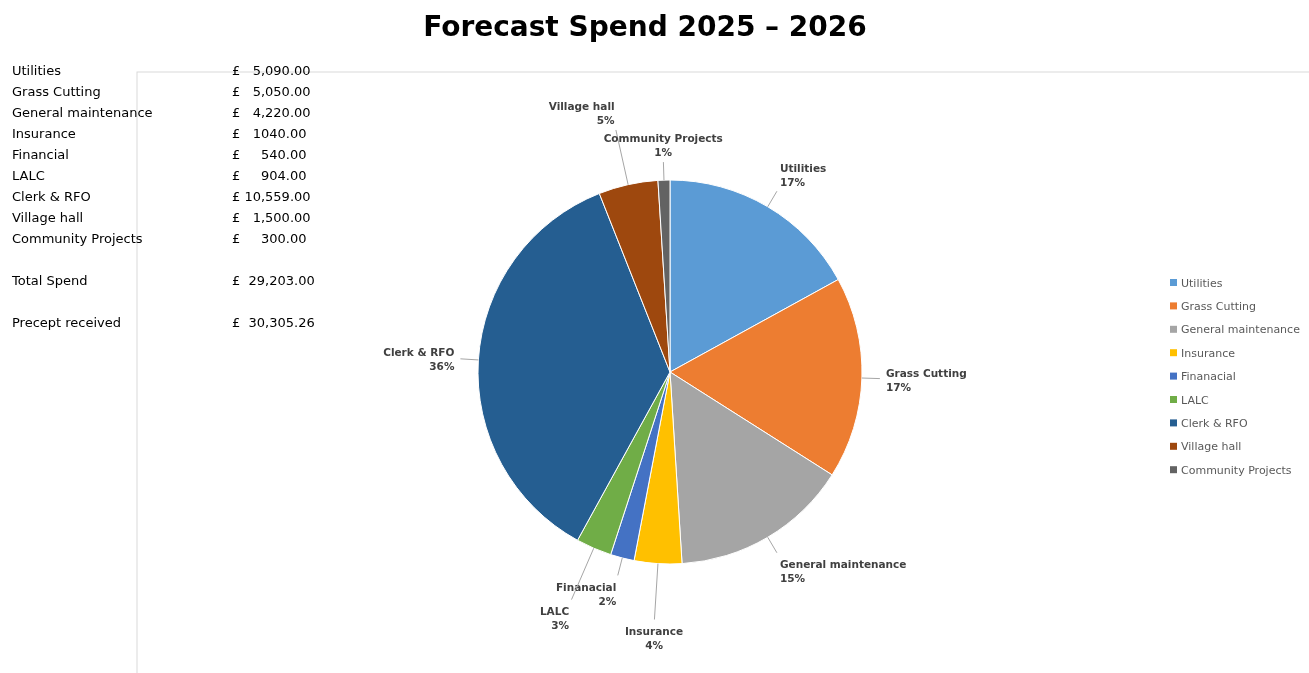 The image size is (1309, 673). What do you see at coordinates (56, 91) in the screenshot?
I see `text: Grass Cutting` at bounding box center [56, 91].